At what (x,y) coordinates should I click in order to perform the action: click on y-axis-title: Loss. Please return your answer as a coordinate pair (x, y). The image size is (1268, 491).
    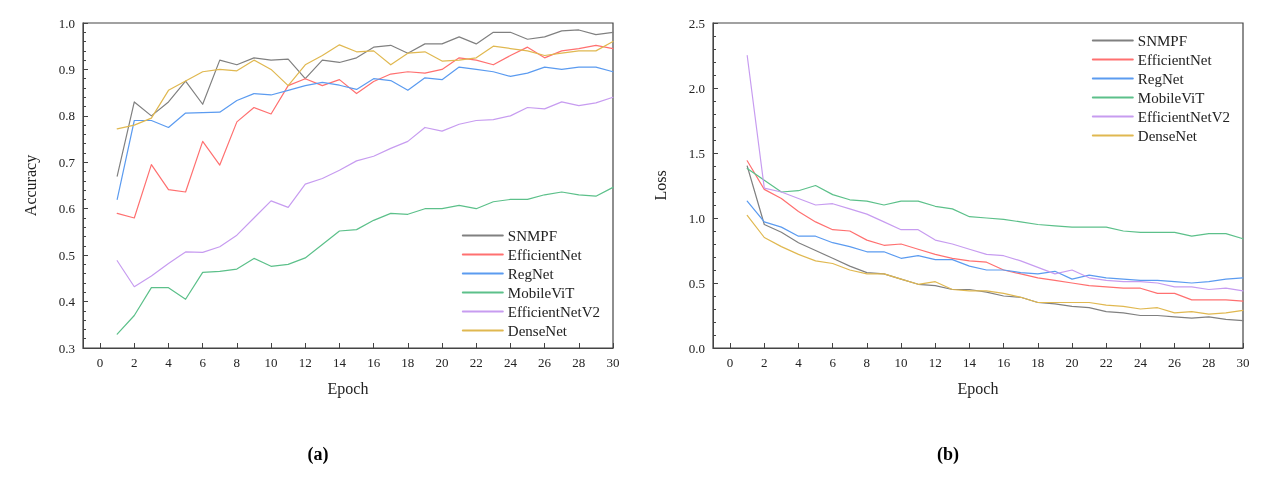
    Looking at the image, I should click on (660, 185).